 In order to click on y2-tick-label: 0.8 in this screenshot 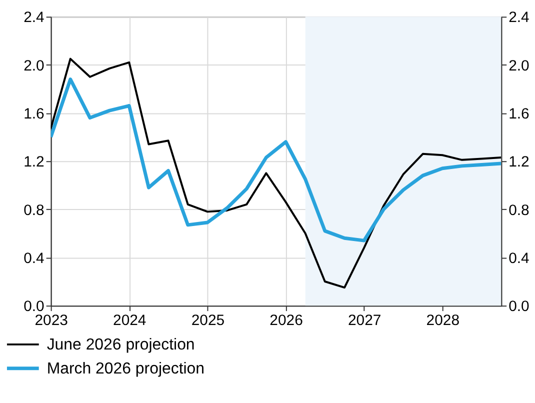, I will do `click(519, 210)`.